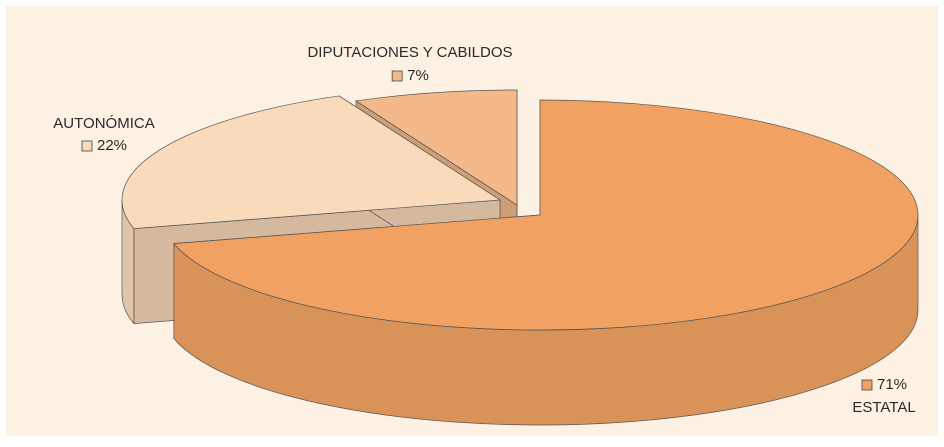  I want to click on value-label: 22%, so click(112, 145).